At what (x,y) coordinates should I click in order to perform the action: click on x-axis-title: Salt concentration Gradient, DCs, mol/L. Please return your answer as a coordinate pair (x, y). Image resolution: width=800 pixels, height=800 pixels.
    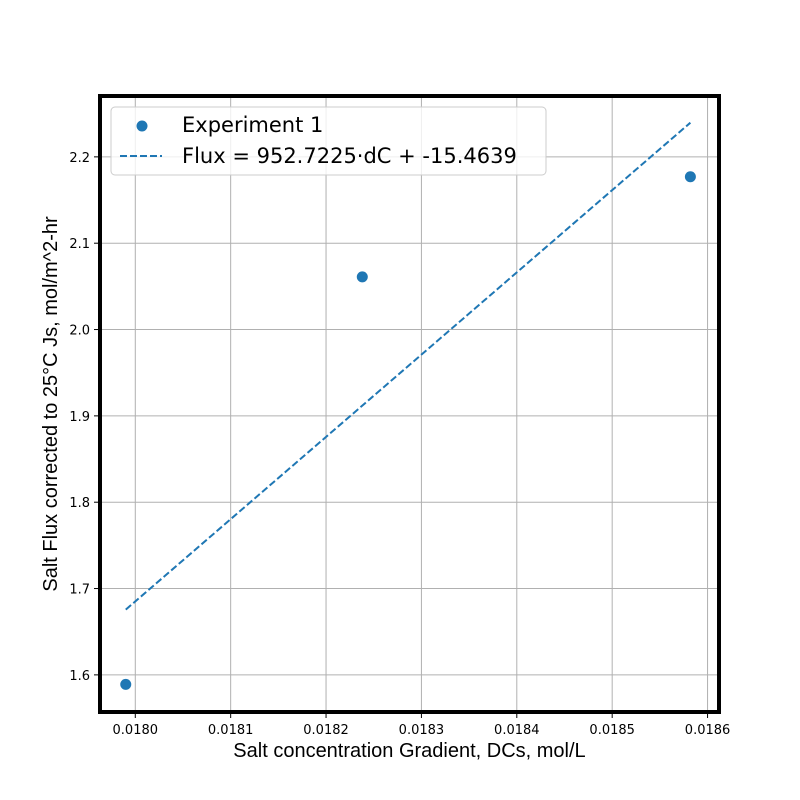
    Looking at the image, I should click on (409, 751).